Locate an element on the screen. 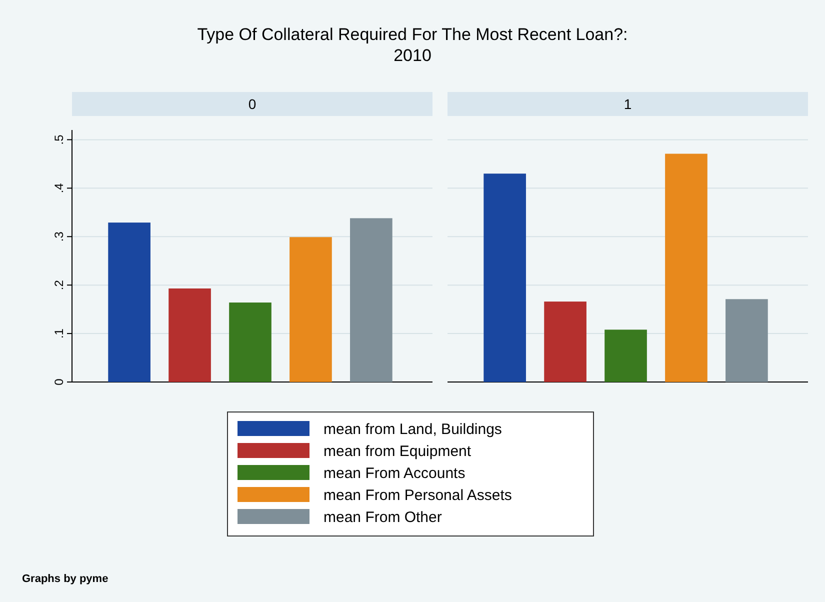 This screenshot has height=602, width=825. y-tick-label: .5 is located at coordinates (59, 139).